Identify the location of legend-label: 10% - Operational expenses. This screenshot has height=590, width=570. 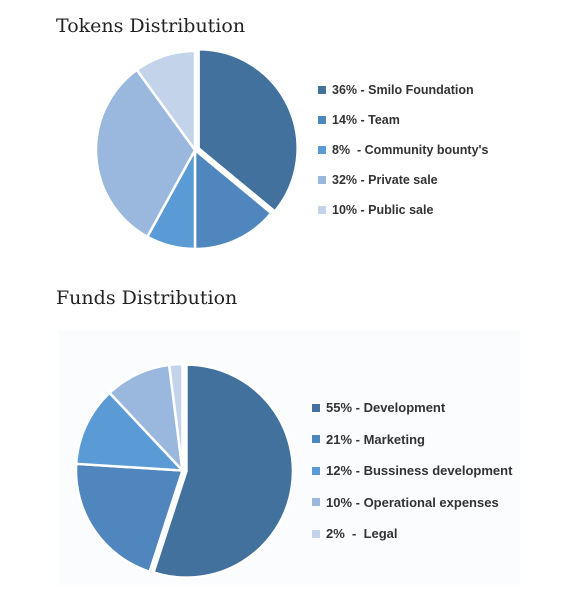
(412, 502).